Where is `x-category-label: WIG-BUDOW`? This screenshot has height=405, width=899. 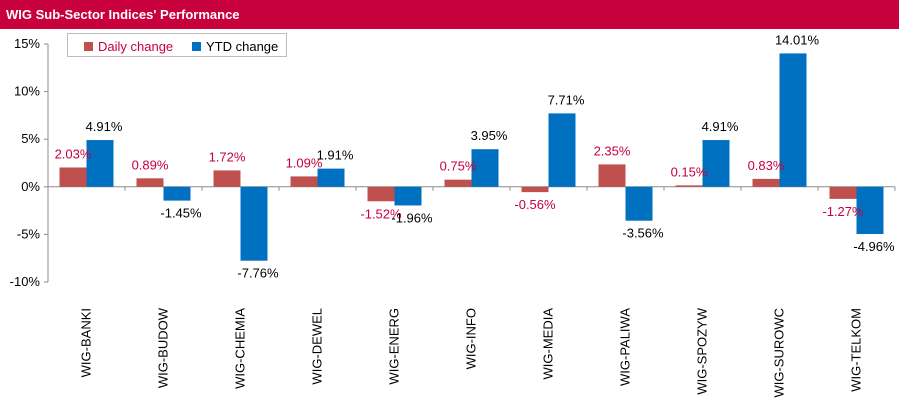
x-category-label: WIG-BUDOW is located at coordinates (163, 347).